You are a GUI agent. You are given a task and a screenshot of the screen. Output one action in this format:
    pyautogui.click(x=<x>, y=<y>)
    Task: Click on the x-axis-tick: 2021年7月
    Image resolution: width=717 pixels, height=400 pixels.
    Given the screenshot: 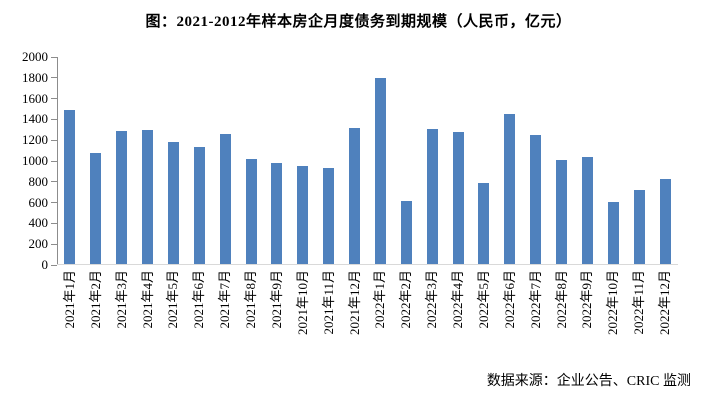 What is the action you would take?
    pyautogui.click(x=225, y=313)
    